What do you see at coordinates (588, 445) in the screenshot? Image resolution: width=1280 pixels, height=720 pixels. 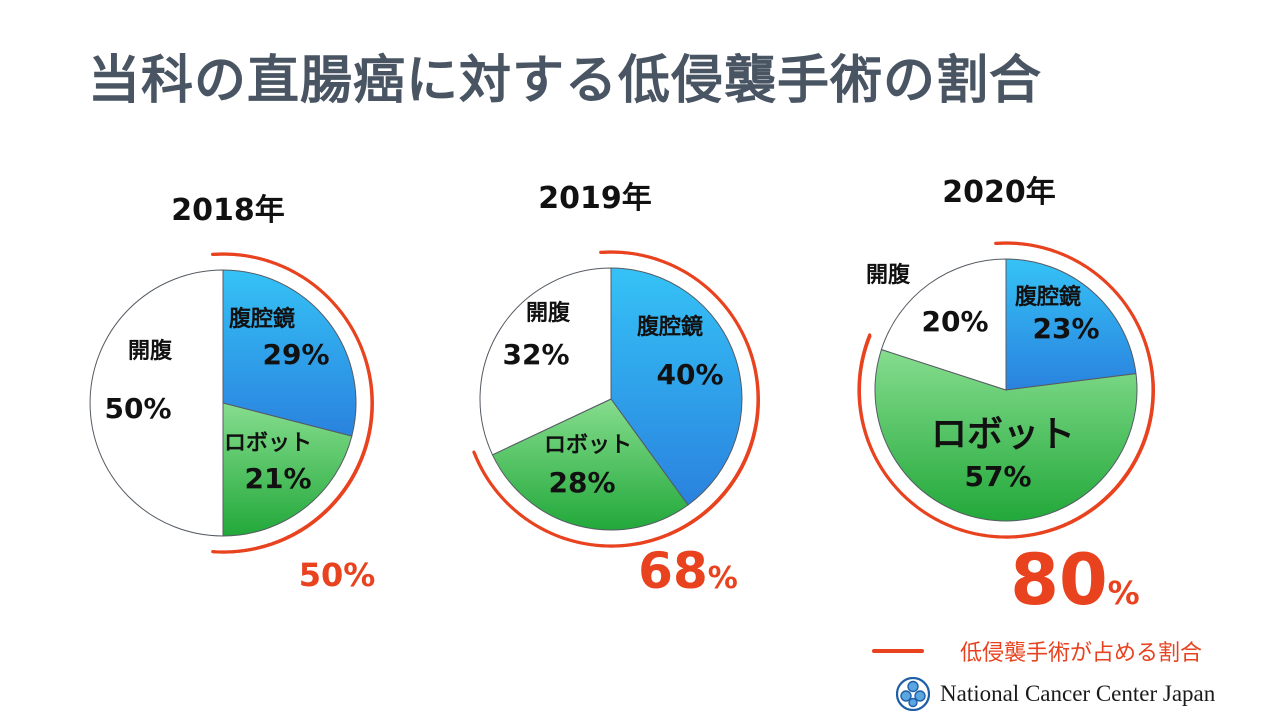 I see `pie-1-label-robot: ロボット` at bounding box center [588, 445].